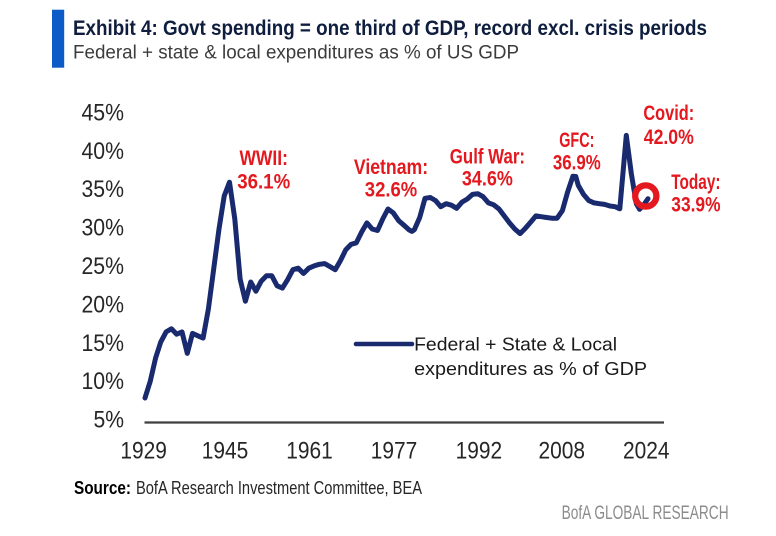 The height and width of the screenshot is (536, 776). Describe the element at coordinates (577, 163) in the screenshot. I see `svg-text: 36.9%` at that location.